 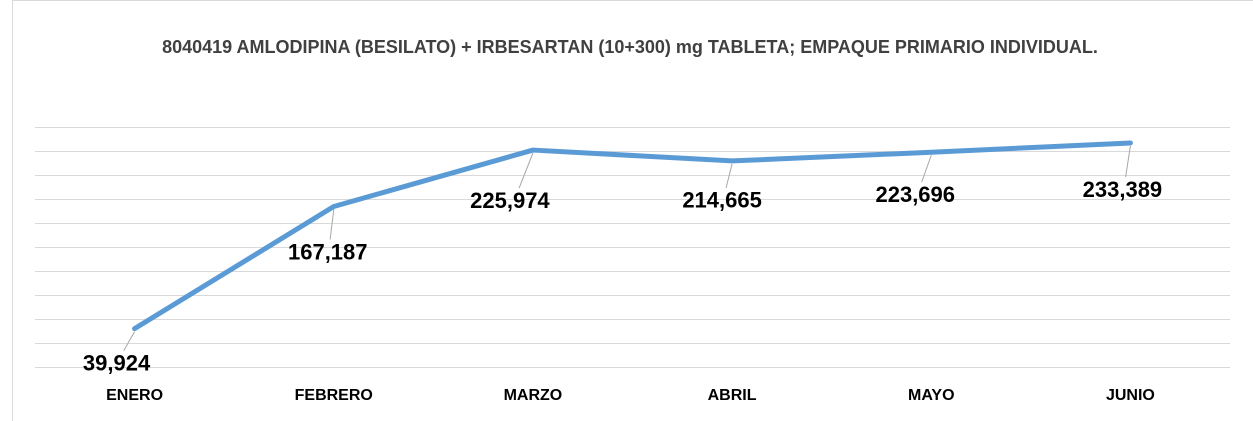 What do you see at coordinates (1130, 395) in the screenshot?
I see `x-tick-label: JUNIO` at bounding box center [1130, 395].